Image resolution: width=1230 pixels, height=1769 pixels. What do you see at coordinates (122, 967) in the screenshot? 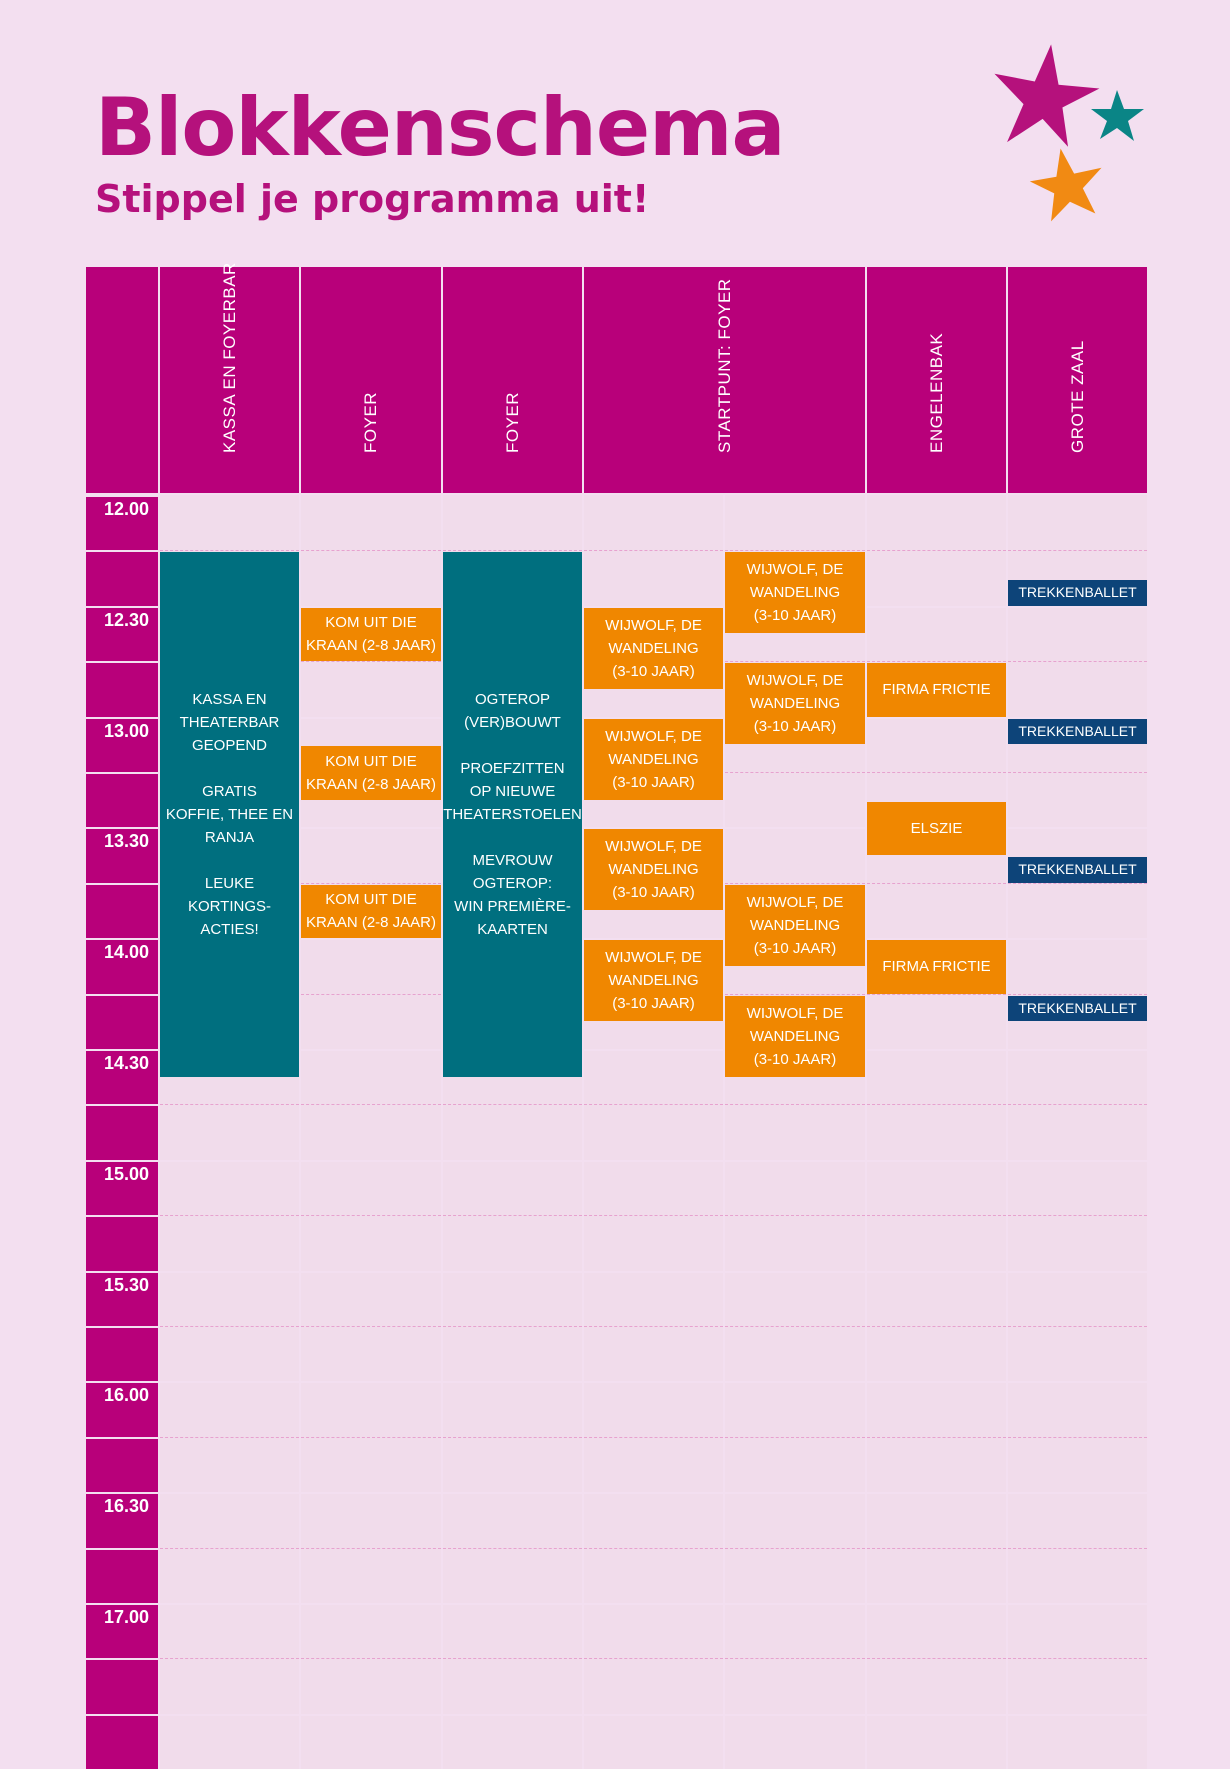
I see `time-cell: 14.00` at bounding box center [122, 967].